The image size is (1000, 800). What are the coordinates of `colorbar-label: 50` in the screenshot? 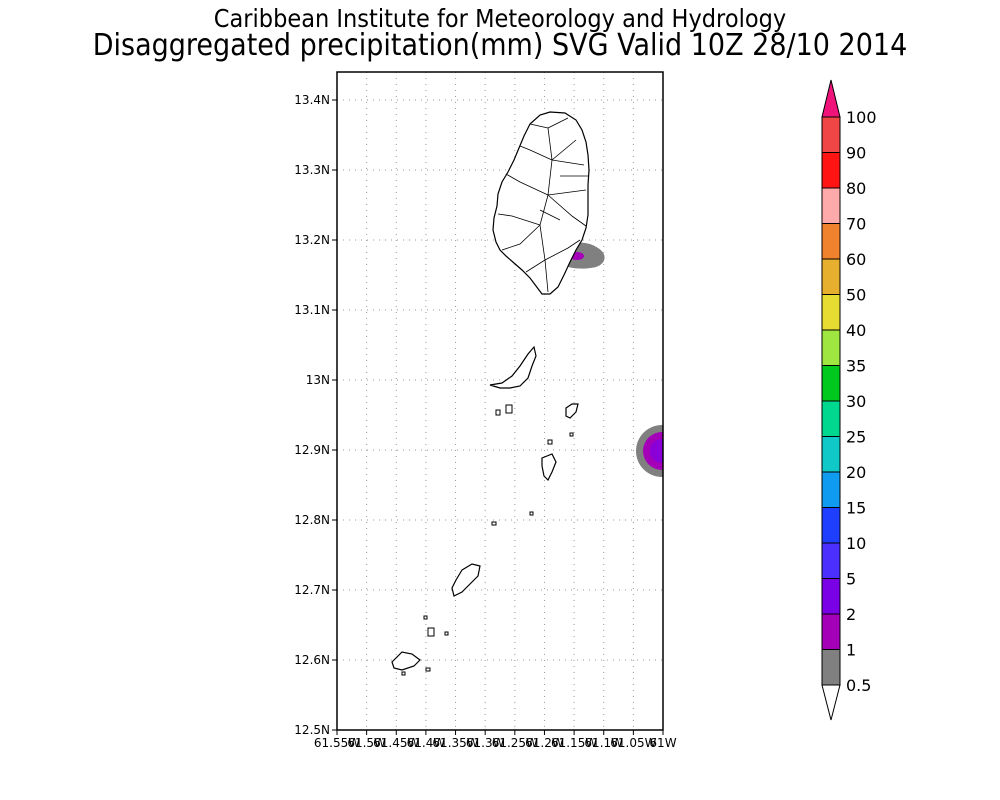 It's located at (856, 295).